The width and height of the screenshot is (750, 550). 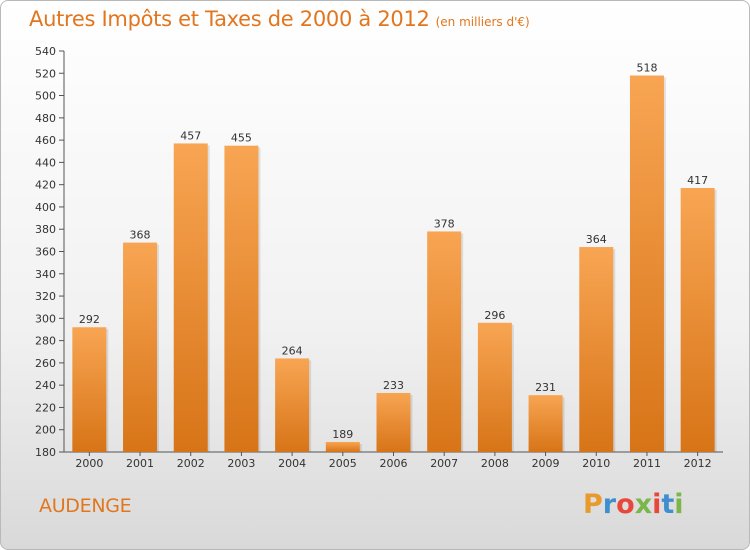 What do you see at coordinates (45, 118) in the screenshot?
I see `y-tick-label: 480` at bounding box center [45, 118].